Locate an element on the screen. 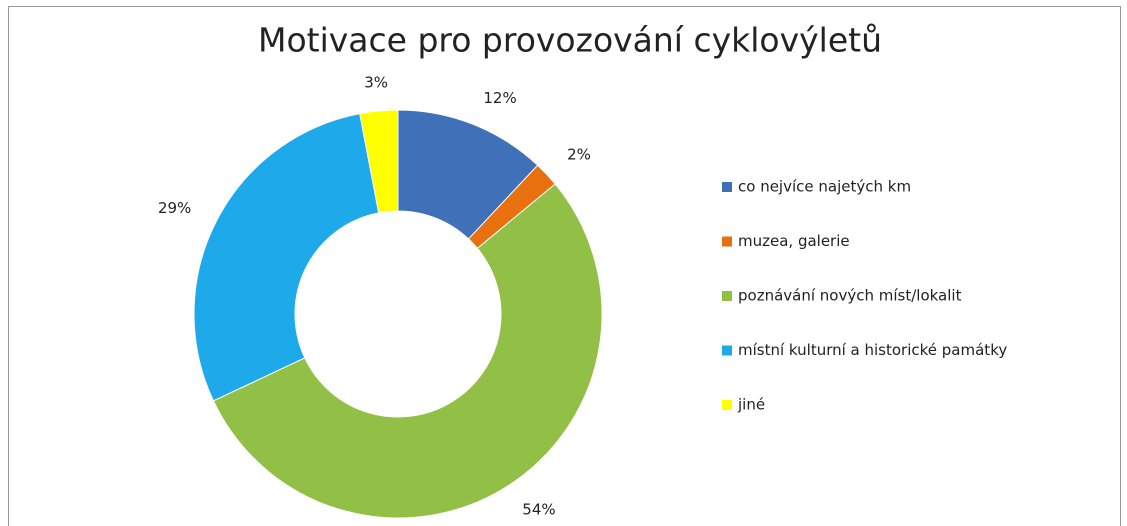 The height and width of the screenshot is (526, 1127). legend-label: poznávání nových míst/lokalit is located at coordinates (850, 296).